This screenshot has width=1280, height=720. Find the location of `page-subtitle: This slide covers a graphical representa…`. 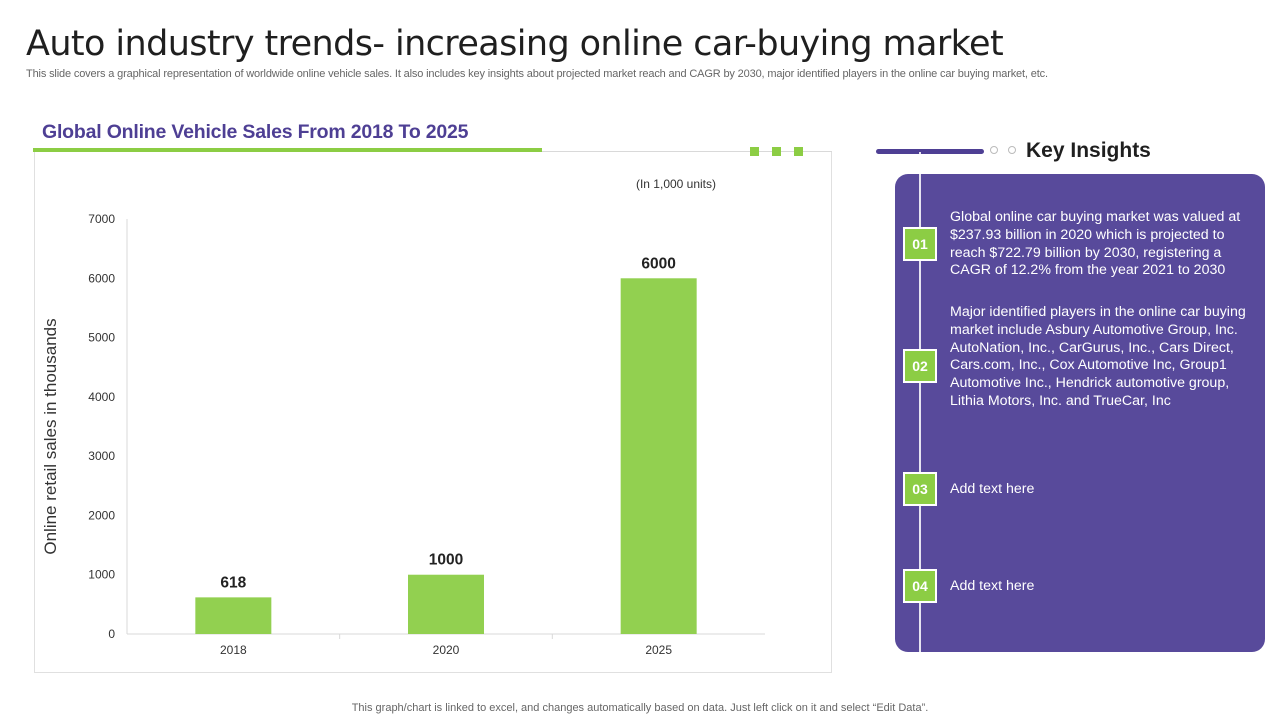

page-subtitle: This slide covers a graphical representa… is located at coordinates (537, 74).